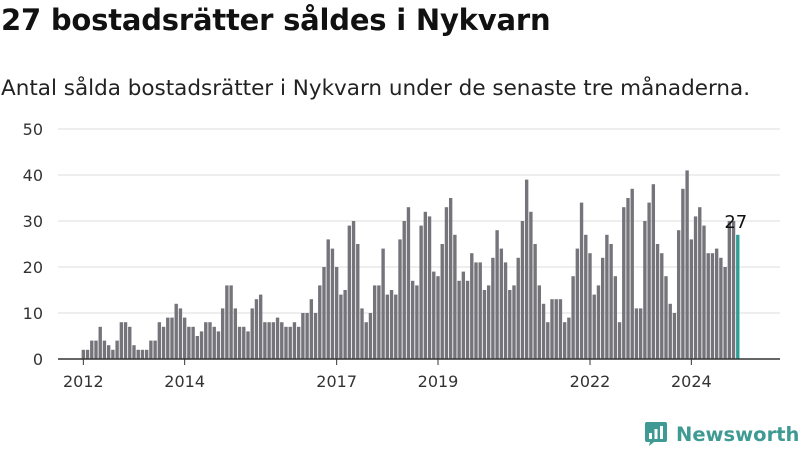 The width and height of the screenshot is (800, 450). I want to click on brand-name: Newsworthy, so click(738, 434).